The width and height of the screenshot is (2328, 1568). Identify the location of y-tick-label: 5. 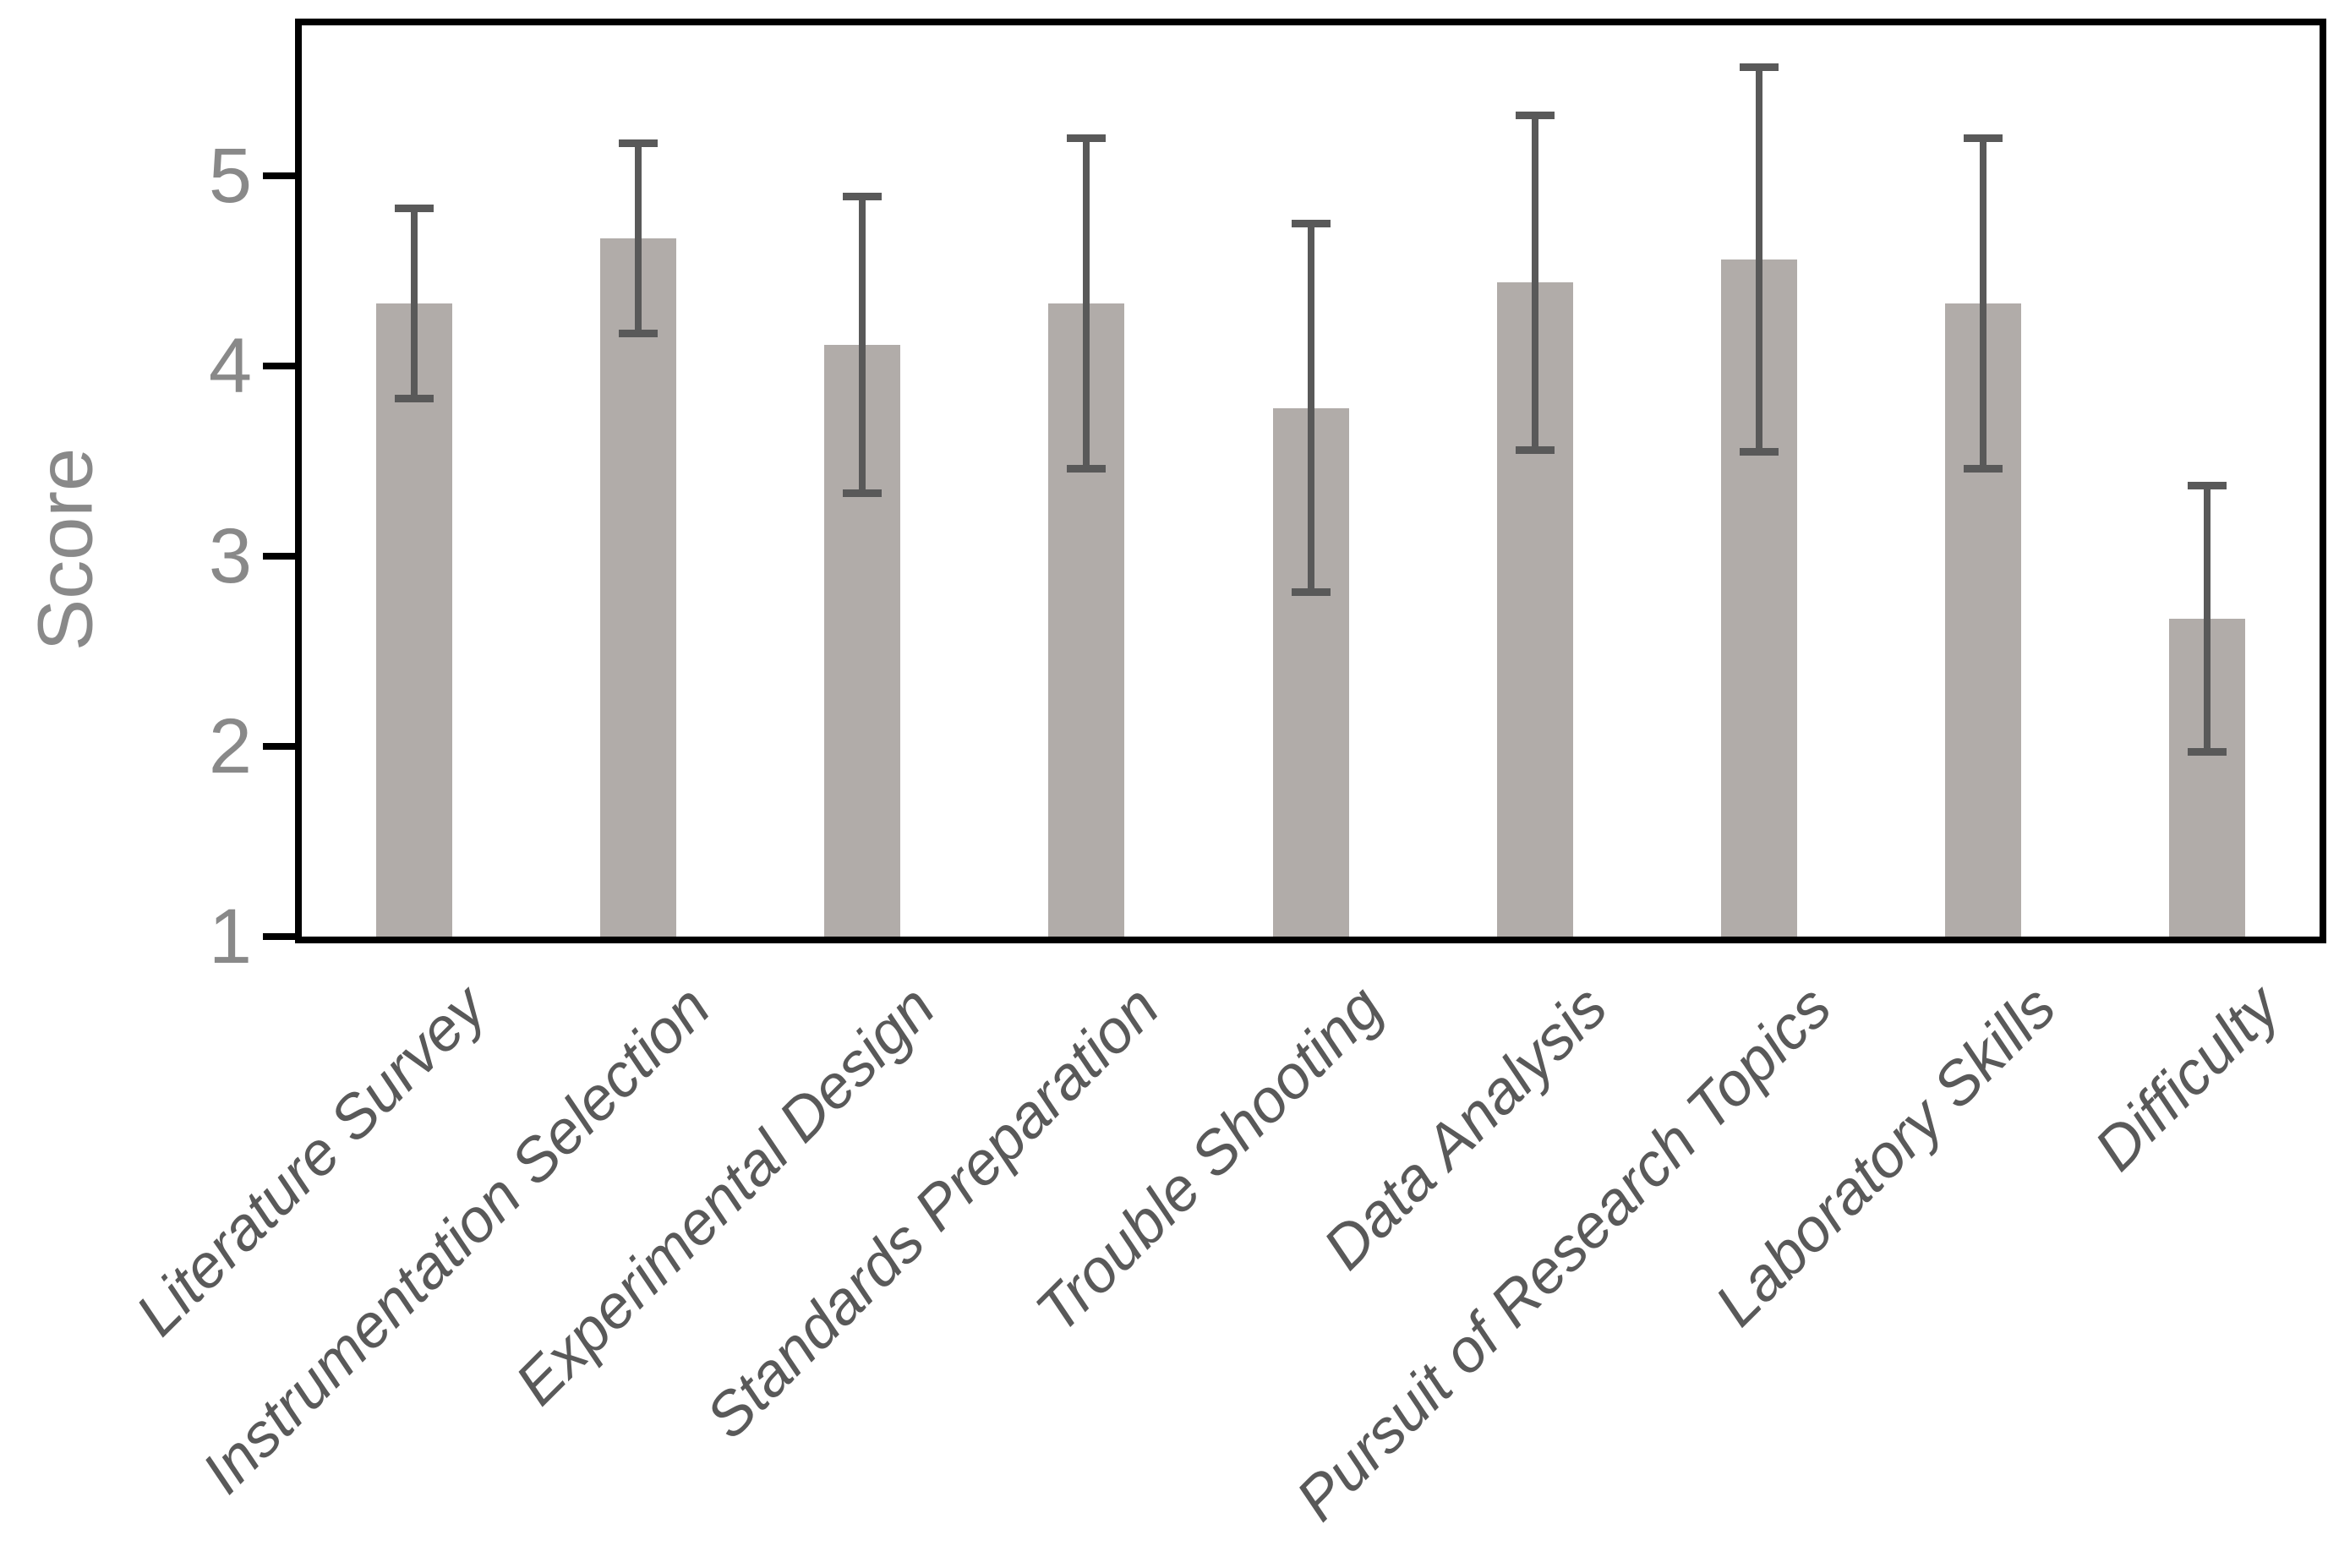
(230, 176).